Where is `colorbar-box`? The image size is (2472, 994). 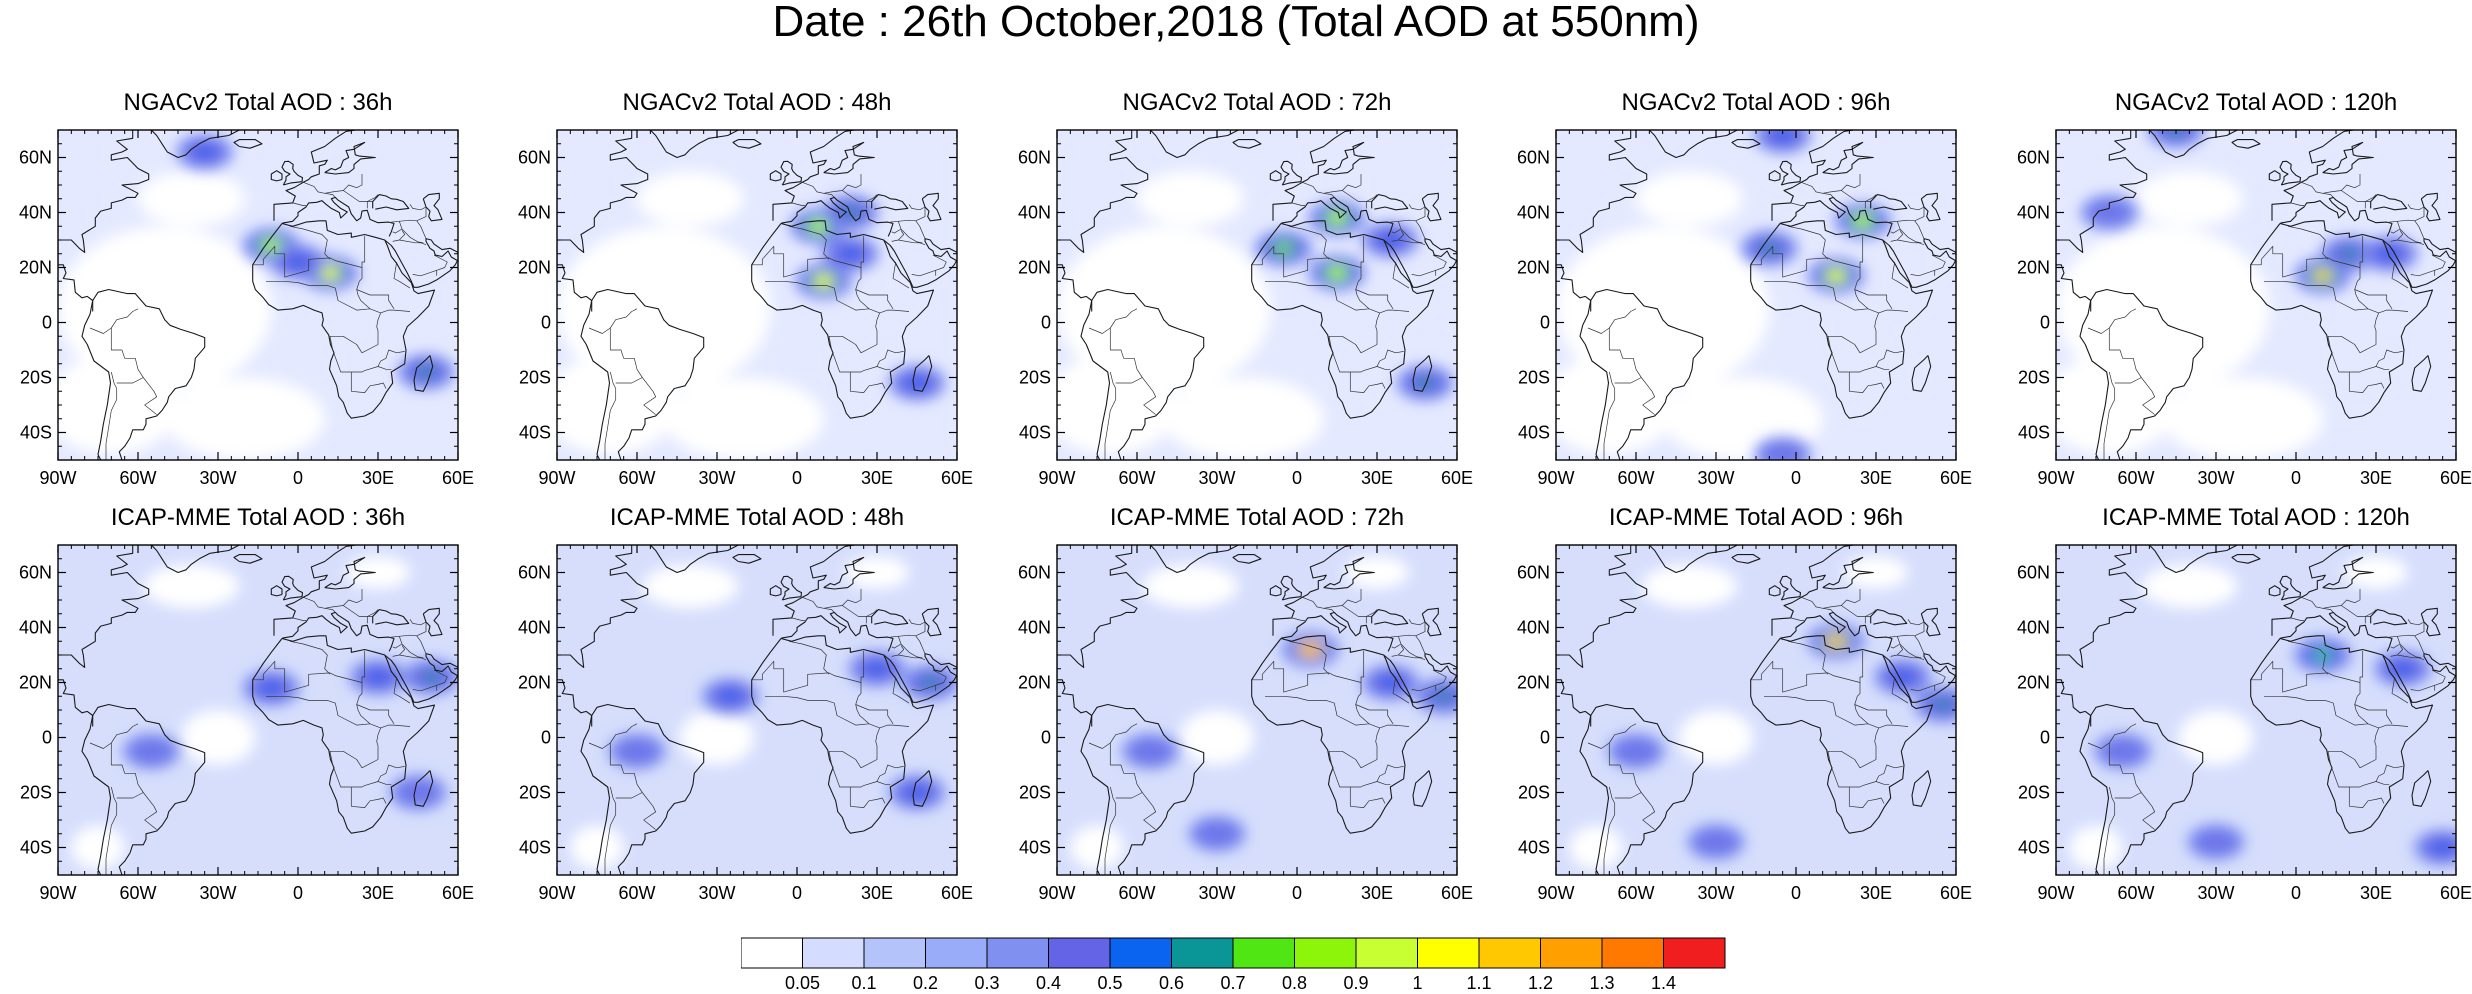
colorbar-box is located at coordinates (1448, 953).